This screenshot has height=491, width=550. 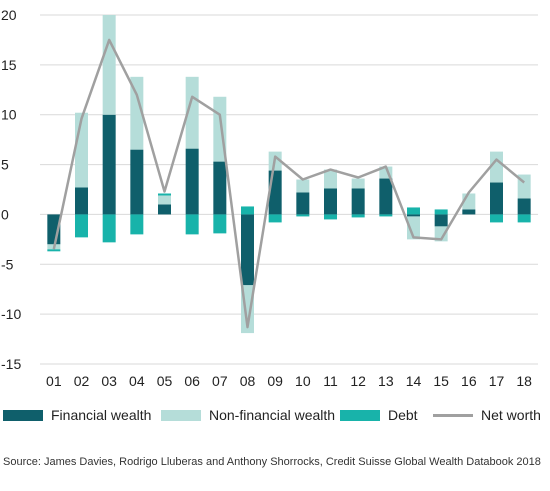 I want to click on x-tick-label: 03, so click(x=109, y=381).